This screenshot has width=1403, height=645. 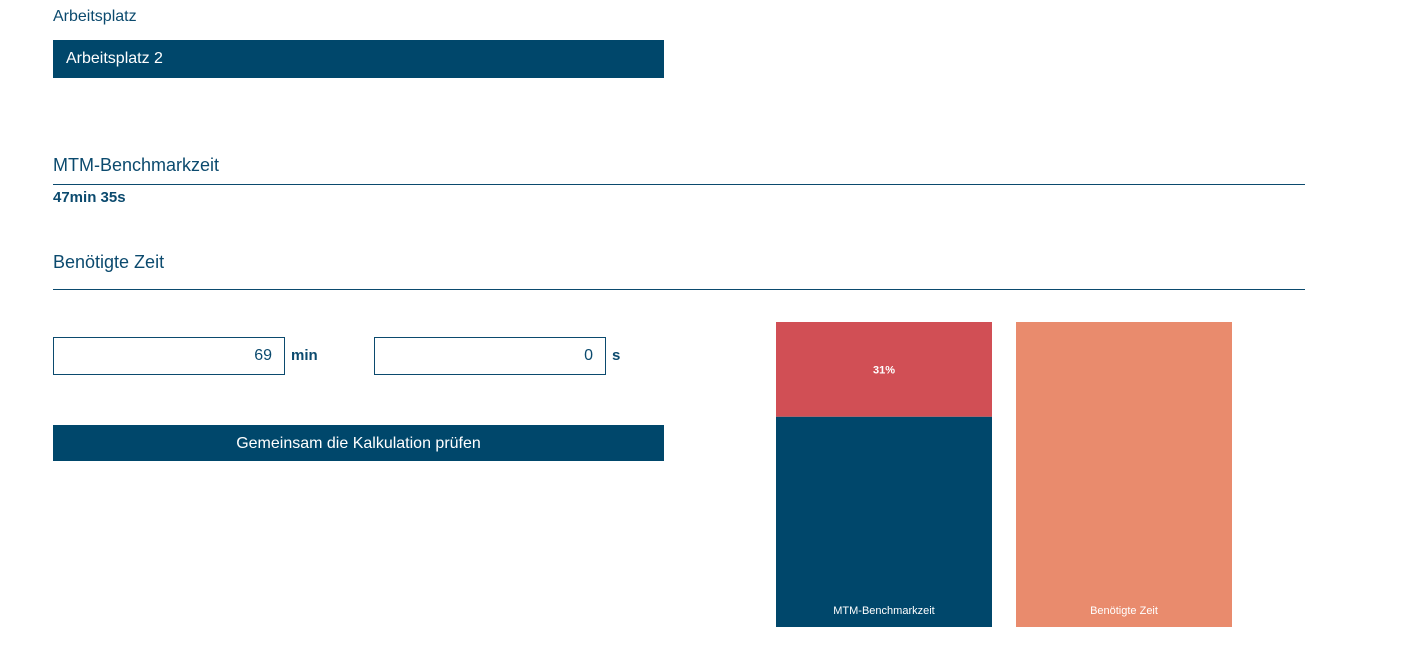 I want to click on workplace-select: Arbeitsplatz 2, so click(x=358, y=59).